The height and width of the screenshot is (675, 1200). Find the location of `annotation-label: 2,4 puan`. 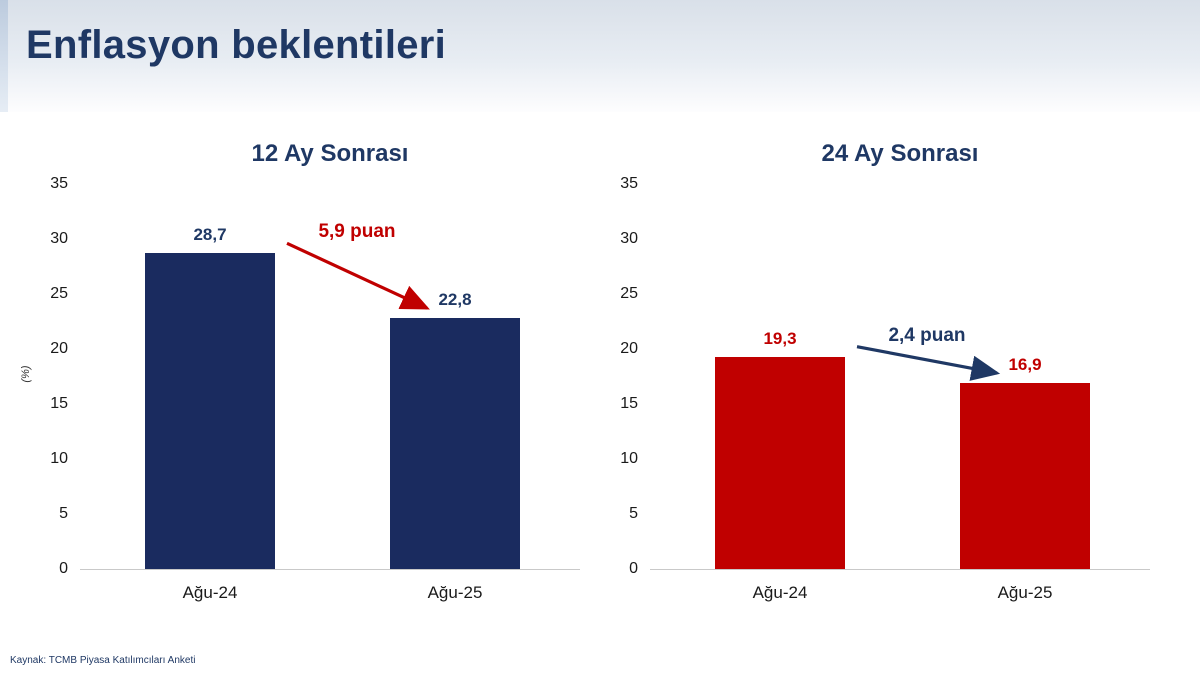

annotation-label: 2,4 puan is located at coordinates (927, 335).